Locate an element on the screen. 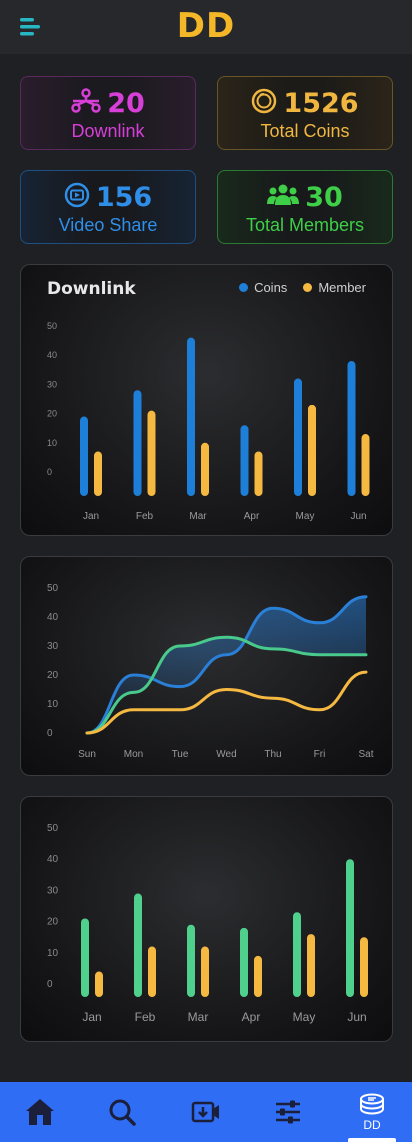  nav-dd: DD is located at coordinates (372, 1112).